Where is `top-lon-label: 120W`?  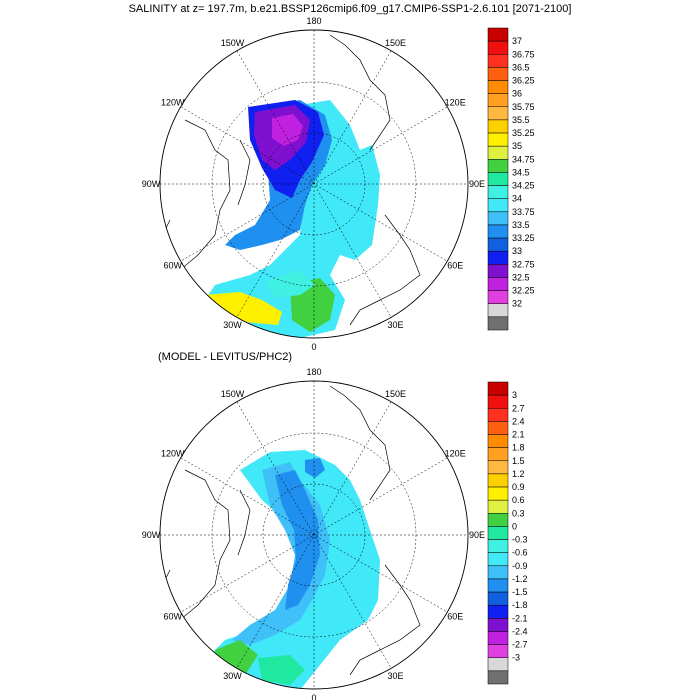
top-lon-label: 120W is located at coordinates (173, 103).